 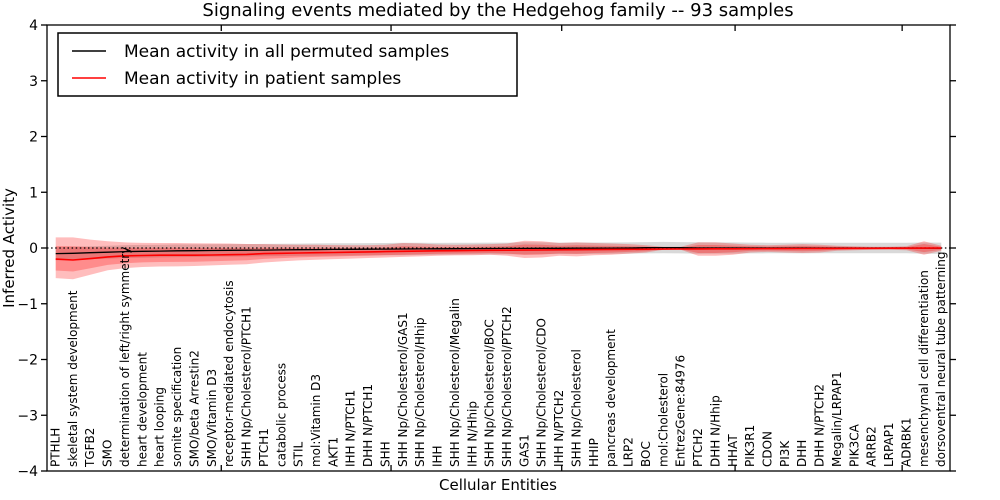 What do you see at coordinates (854, 445) in the screenshot?
I see `x-category-label: PIK3CA` at bounding box center [854, 445].